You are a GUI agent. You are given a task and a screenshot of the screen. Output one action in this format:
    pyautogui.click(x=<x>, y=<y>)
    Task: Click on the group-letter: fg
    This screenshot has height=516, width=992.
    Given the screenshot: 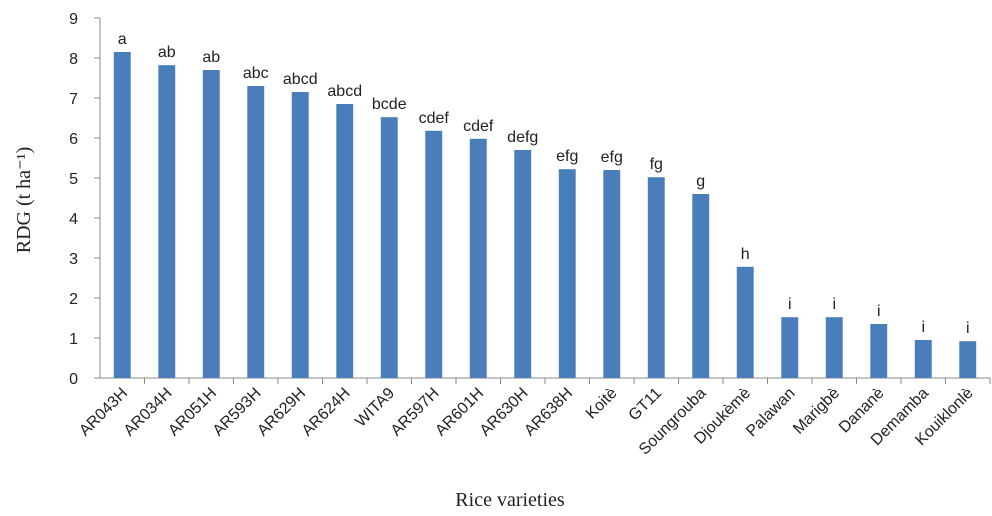 What is the action you would take?
    pyautogui.click(x=656, y=164)
    